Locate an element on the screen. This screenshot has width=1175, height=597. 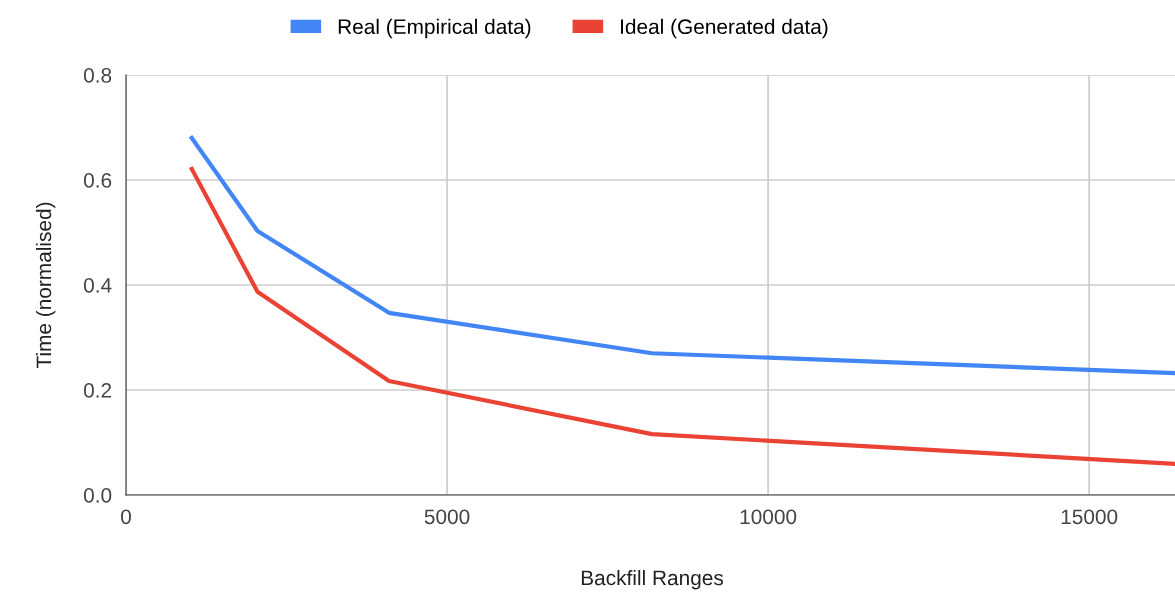
legend-label: Real (Empirical data) is located at coordinates (434, 28).